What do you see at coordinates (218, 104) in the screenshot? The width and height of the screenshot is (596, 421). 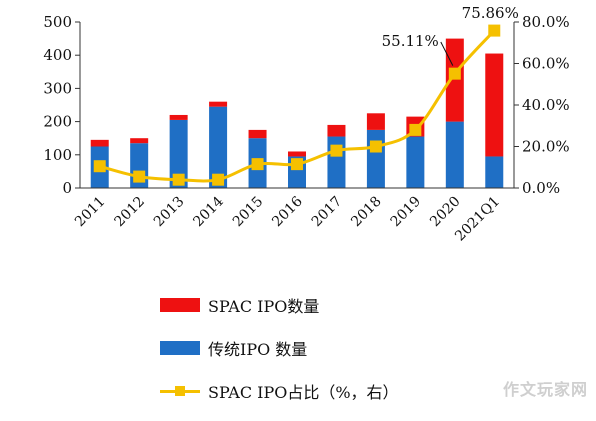 I see `bar-spac-2014` at bounding box center [218, 104].